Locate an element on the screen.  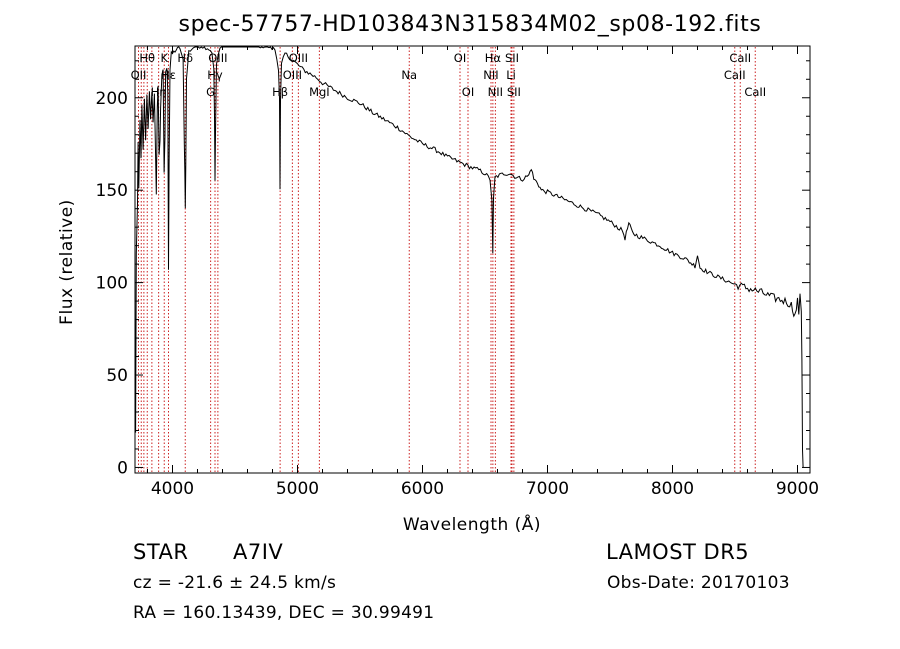
spectral-line-label: G is located at coordinates (210, 92).